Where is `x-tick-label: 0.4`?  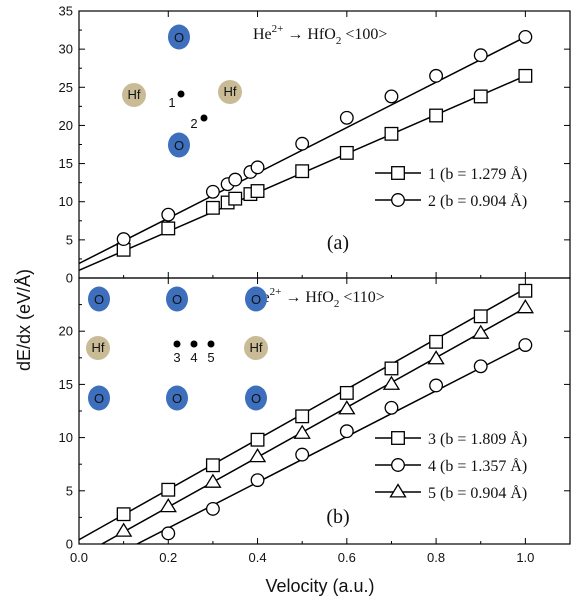 x-tick-label: 0.4 is located at coordinates (258, 557).